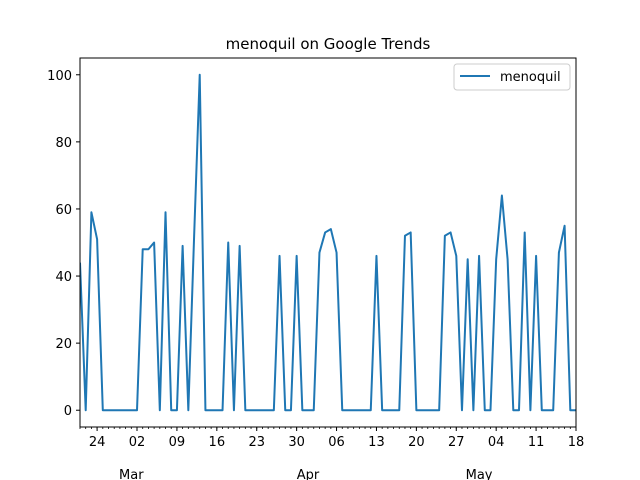 Image resolution: width=640 pixels, height=480 pixels. I want to click on x-tick-label: 23, so click(256, 442).